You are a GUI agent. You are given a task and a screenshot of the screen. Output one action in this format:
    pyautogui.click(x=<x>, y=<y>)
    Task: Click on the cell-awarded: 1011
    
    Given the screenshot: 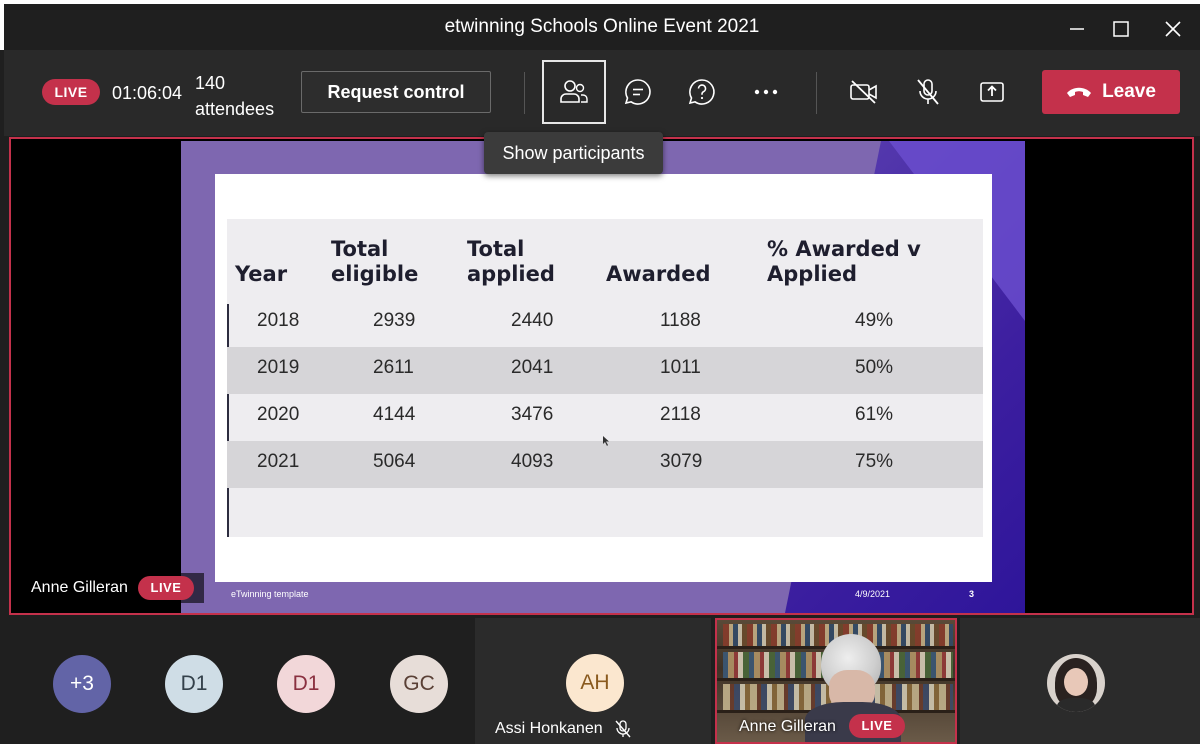 What is the action you would take?
    pyautogui.click(x=680, y=367)
    